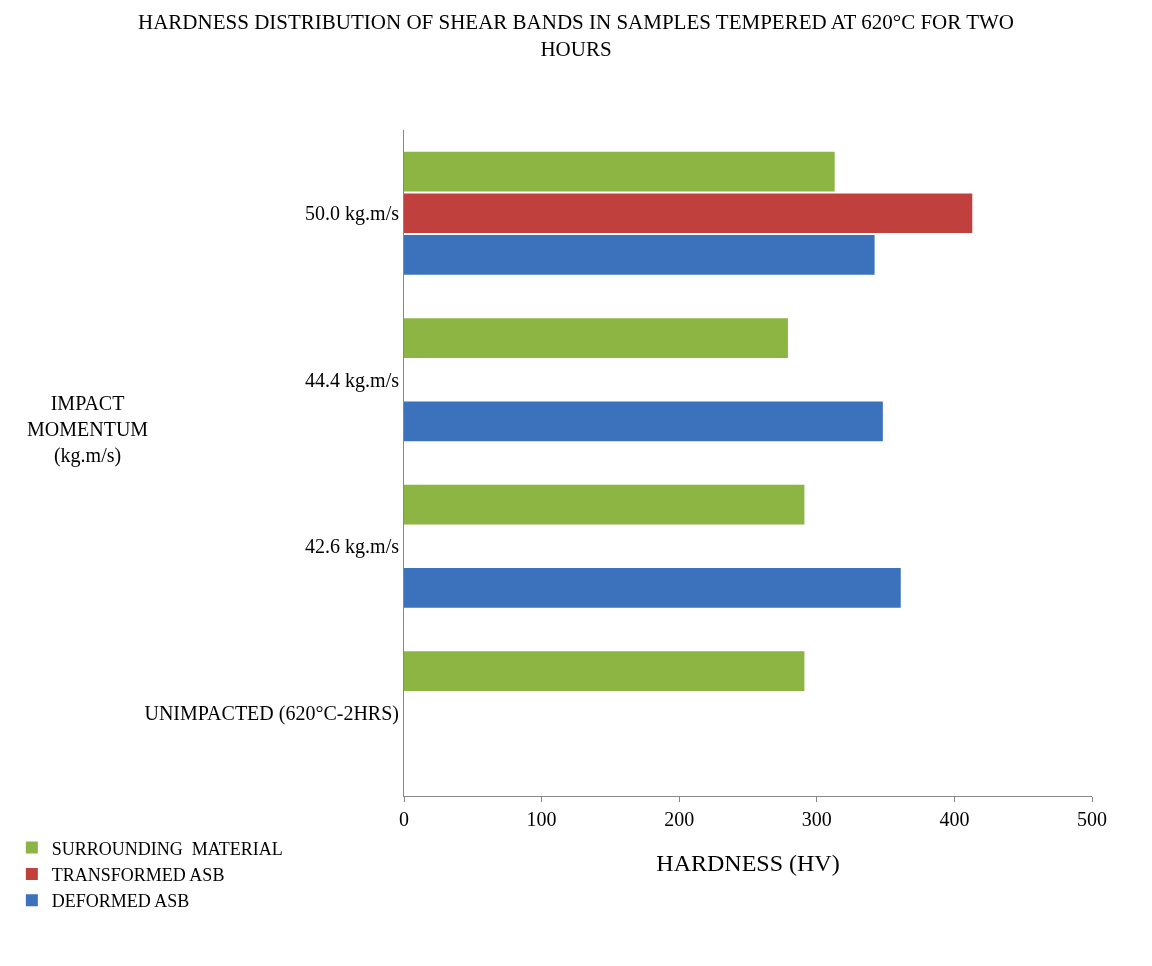  What do you see at coordinates (576, 35) in the screenshot?
I see `chart-title: HARDNESS DISTRIBUTION OF SHEAR BANDS IN SAMPLES TEMPERED AT 620°C FOR TWO HOURS` at bounding box center [576, 35].